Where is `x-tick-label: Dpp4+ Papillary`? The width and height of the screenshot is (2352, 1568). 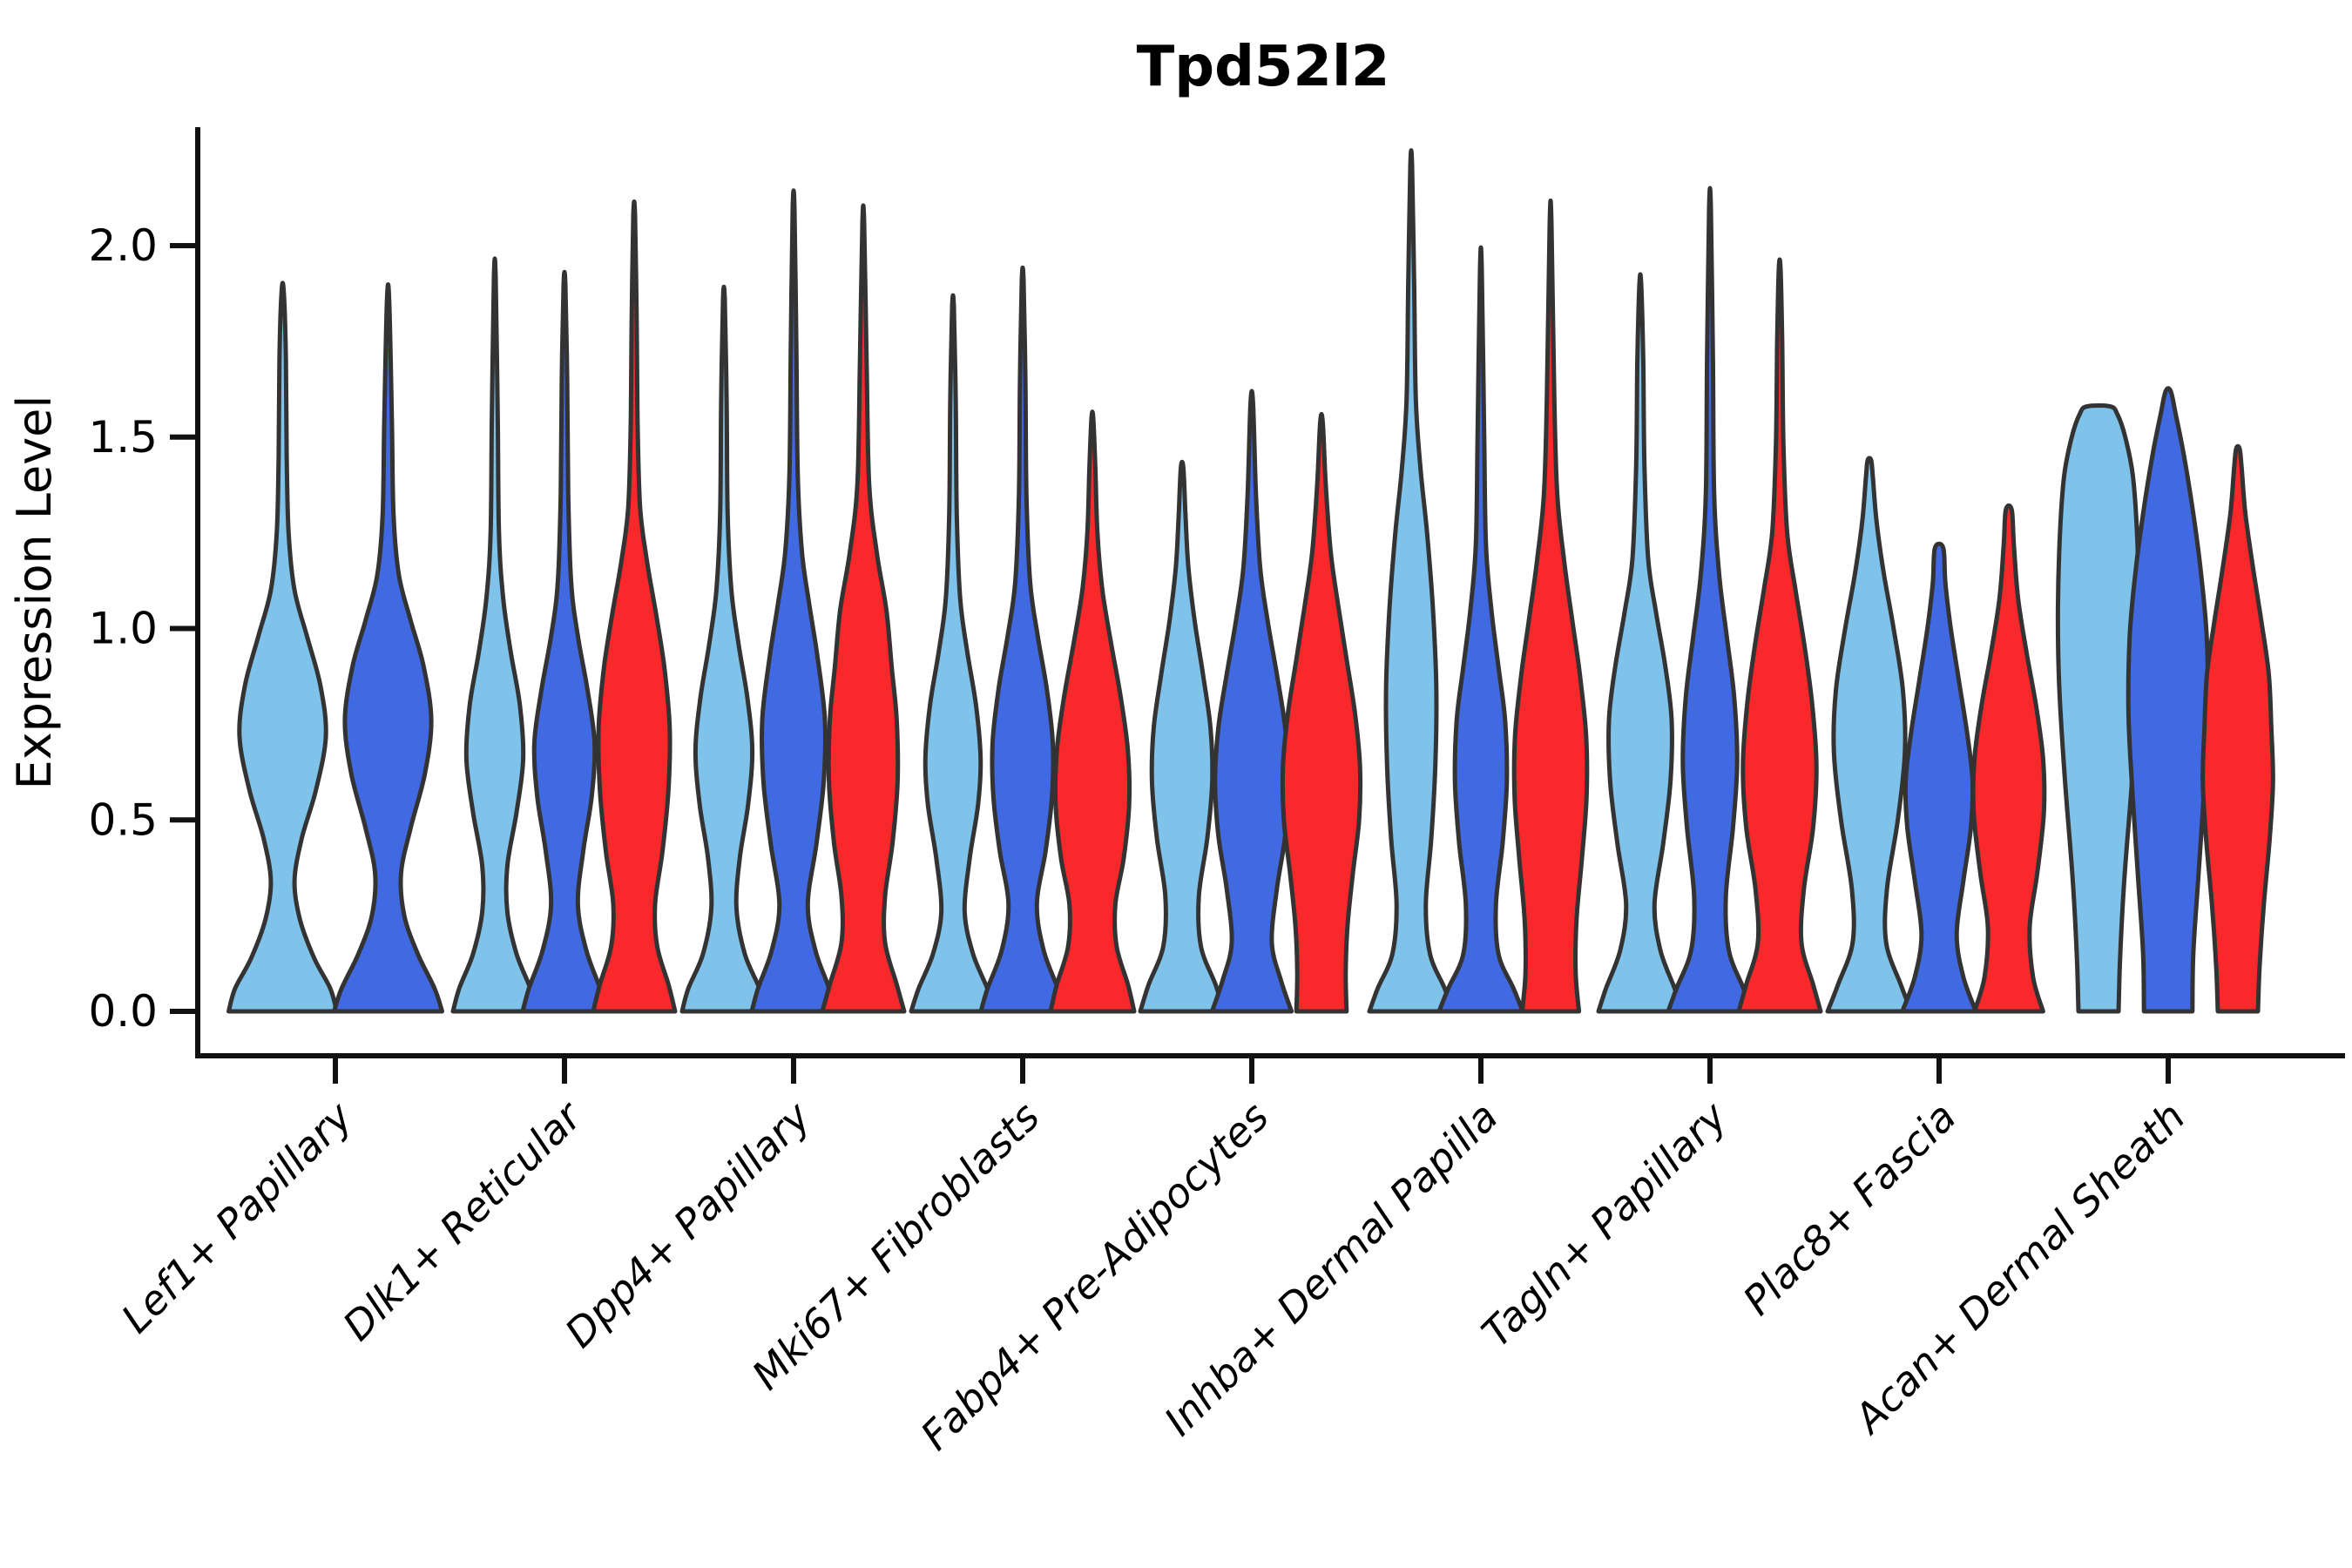 x-tick-label: Dpp4+ Papillary is located at coordinates (688, 1224).